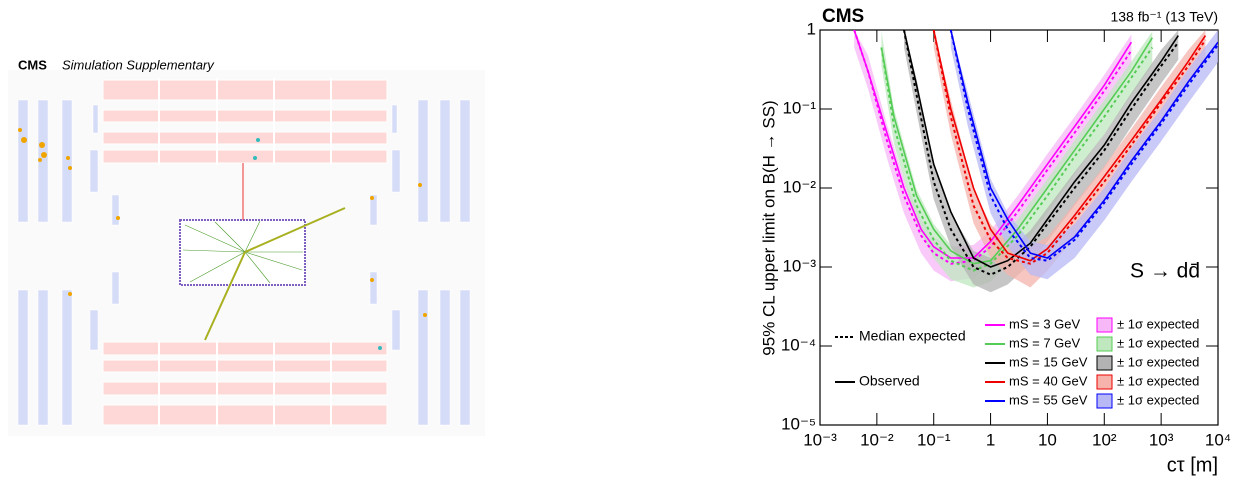  Describe the element at coordinates (1048, 380) in the screenshot. I see `legend-label: mS = 40 GeV` at that location.